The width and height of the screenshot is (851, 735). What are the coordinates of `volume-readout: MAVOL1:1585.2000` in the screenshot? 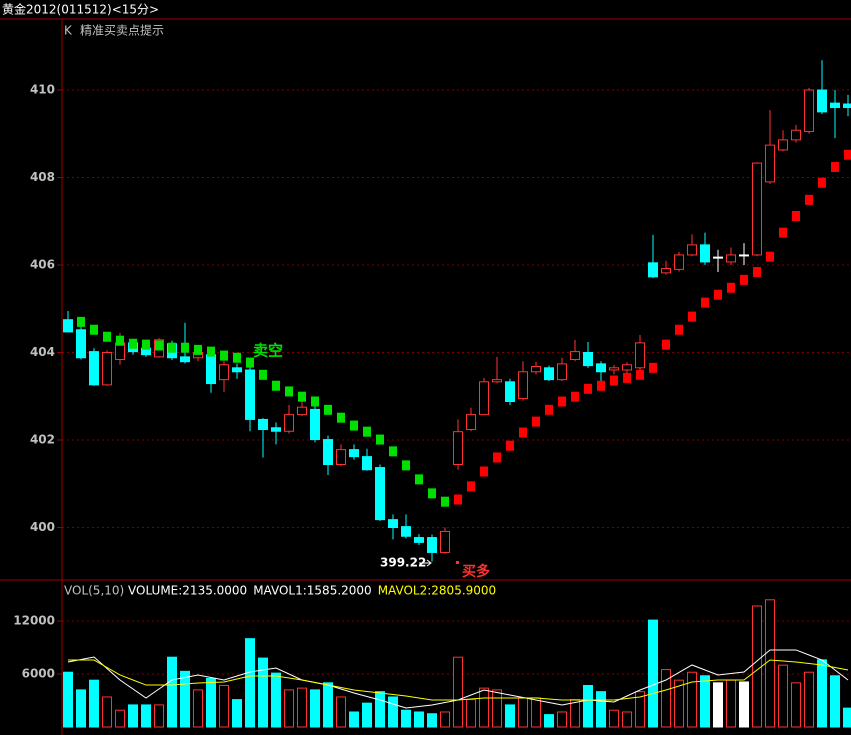 It's located at (312, 591).